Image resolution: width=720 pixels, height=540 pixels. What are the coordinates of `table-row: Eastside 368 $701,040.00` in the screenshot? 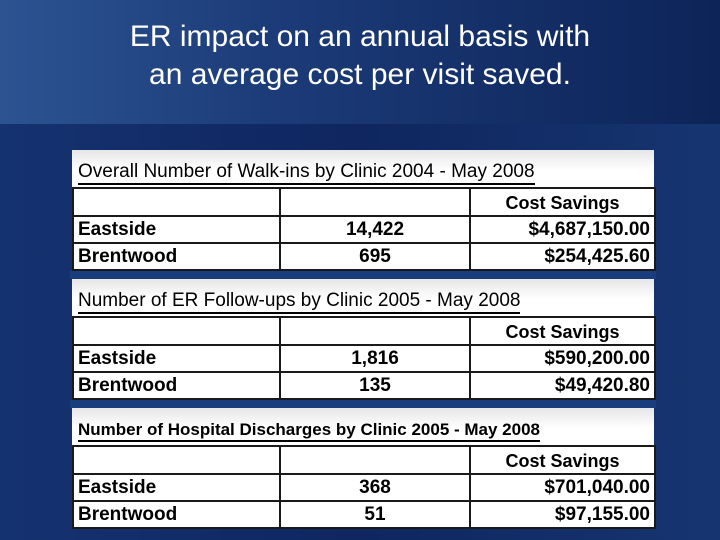 It's located at (364, 487).